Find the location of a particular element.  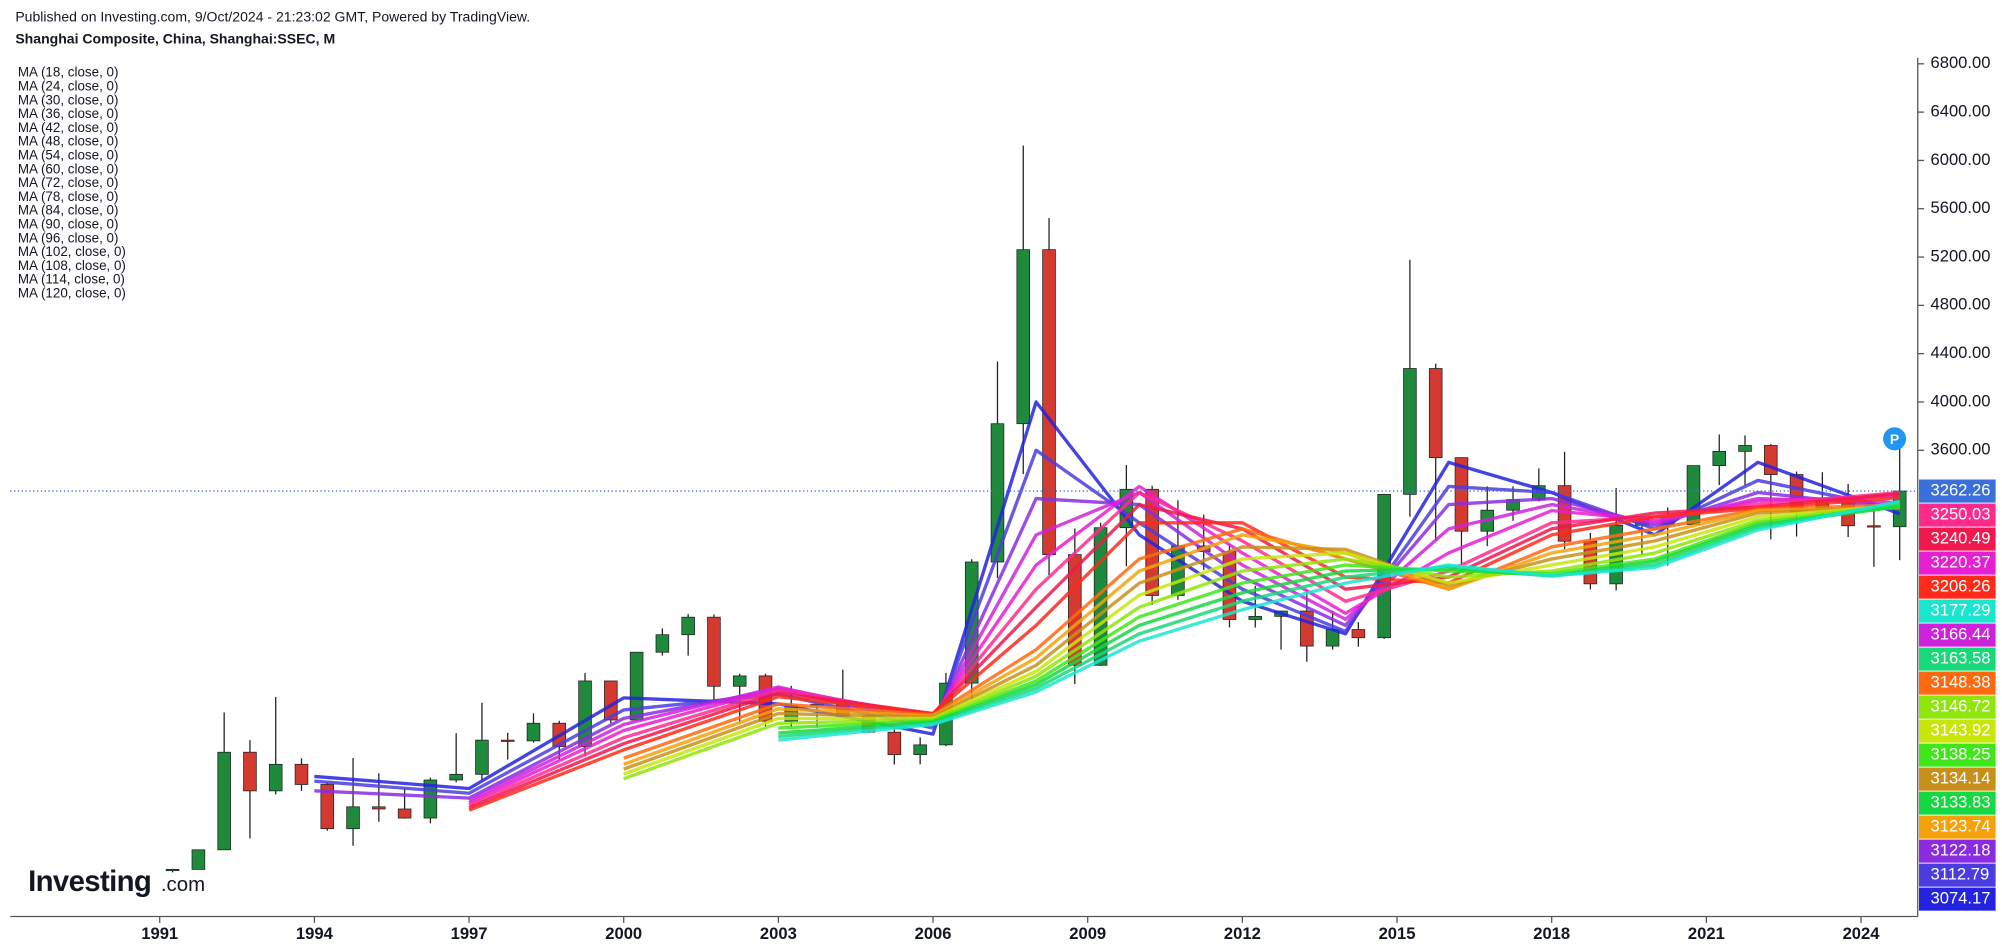

y-tick-label: 4800.00 is located at coordinates (1961, 304).